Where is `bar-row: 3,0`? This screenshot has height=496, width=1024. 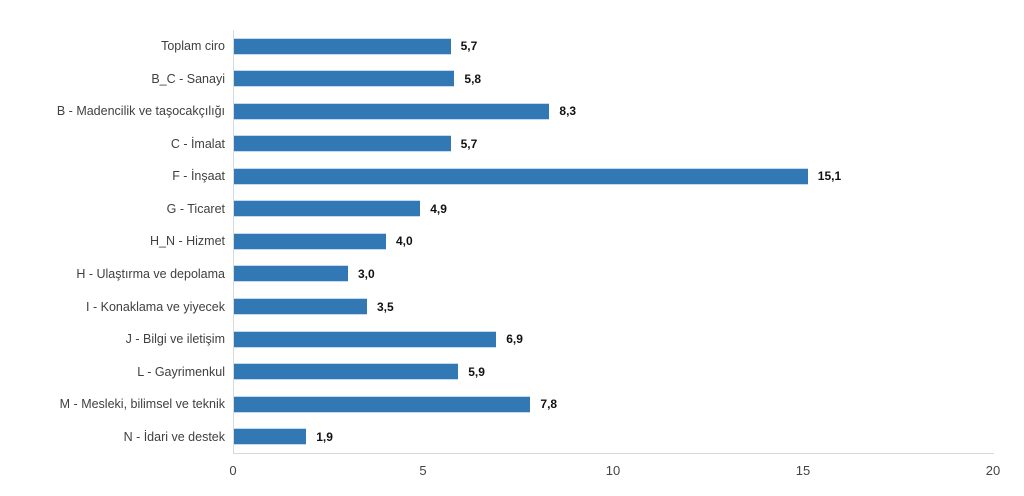 bar-row: 3,0 is located at coordinates (614, 274).